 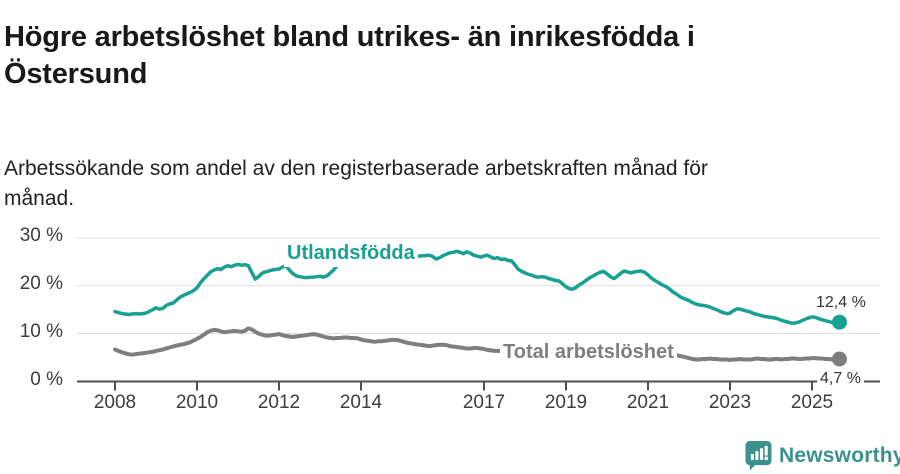 I want to click on end-value-label-total: 4,7 %, so click(x=840, y=379).